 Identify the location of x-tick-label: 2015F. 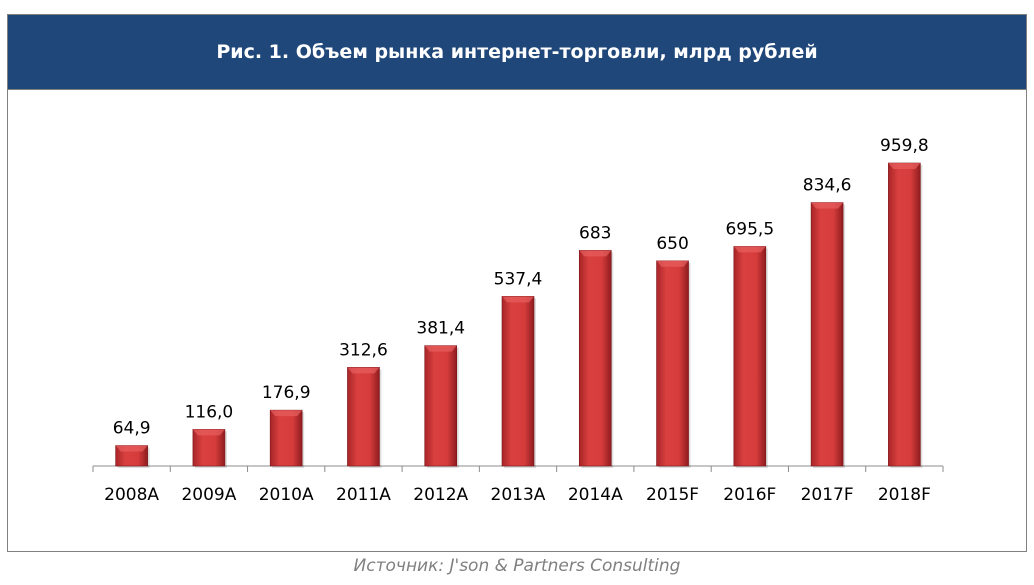
(672, 495).